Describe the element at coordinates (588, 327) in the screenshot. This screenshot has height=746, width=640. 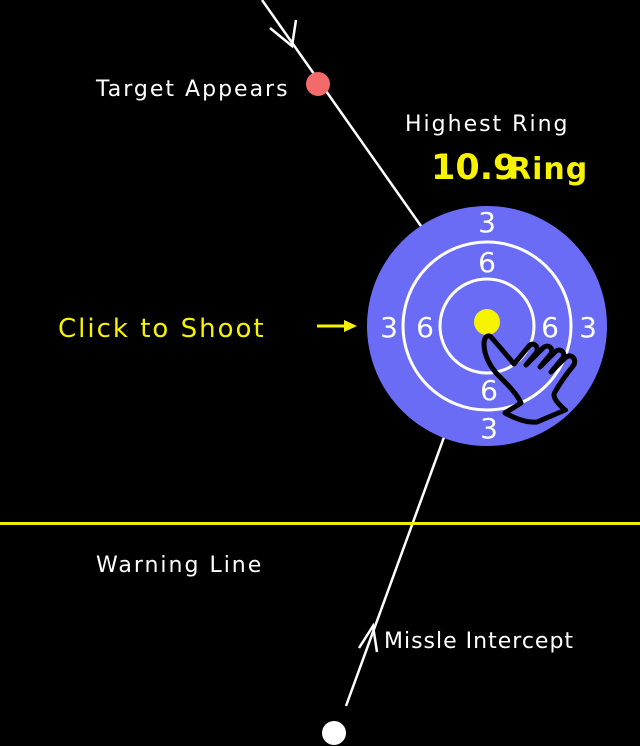
I see `outer-ring-number-right: 3` at that location.